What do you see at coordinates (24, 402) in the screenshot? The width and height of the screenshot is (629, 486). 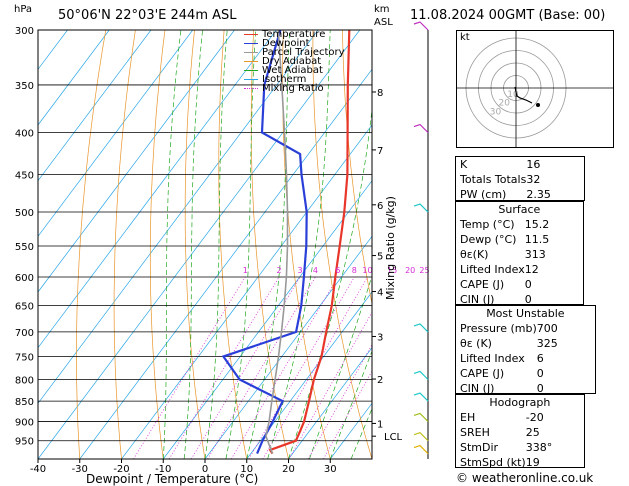 I see `pressure-tick-label: 850` at bounding box center [24, 402].